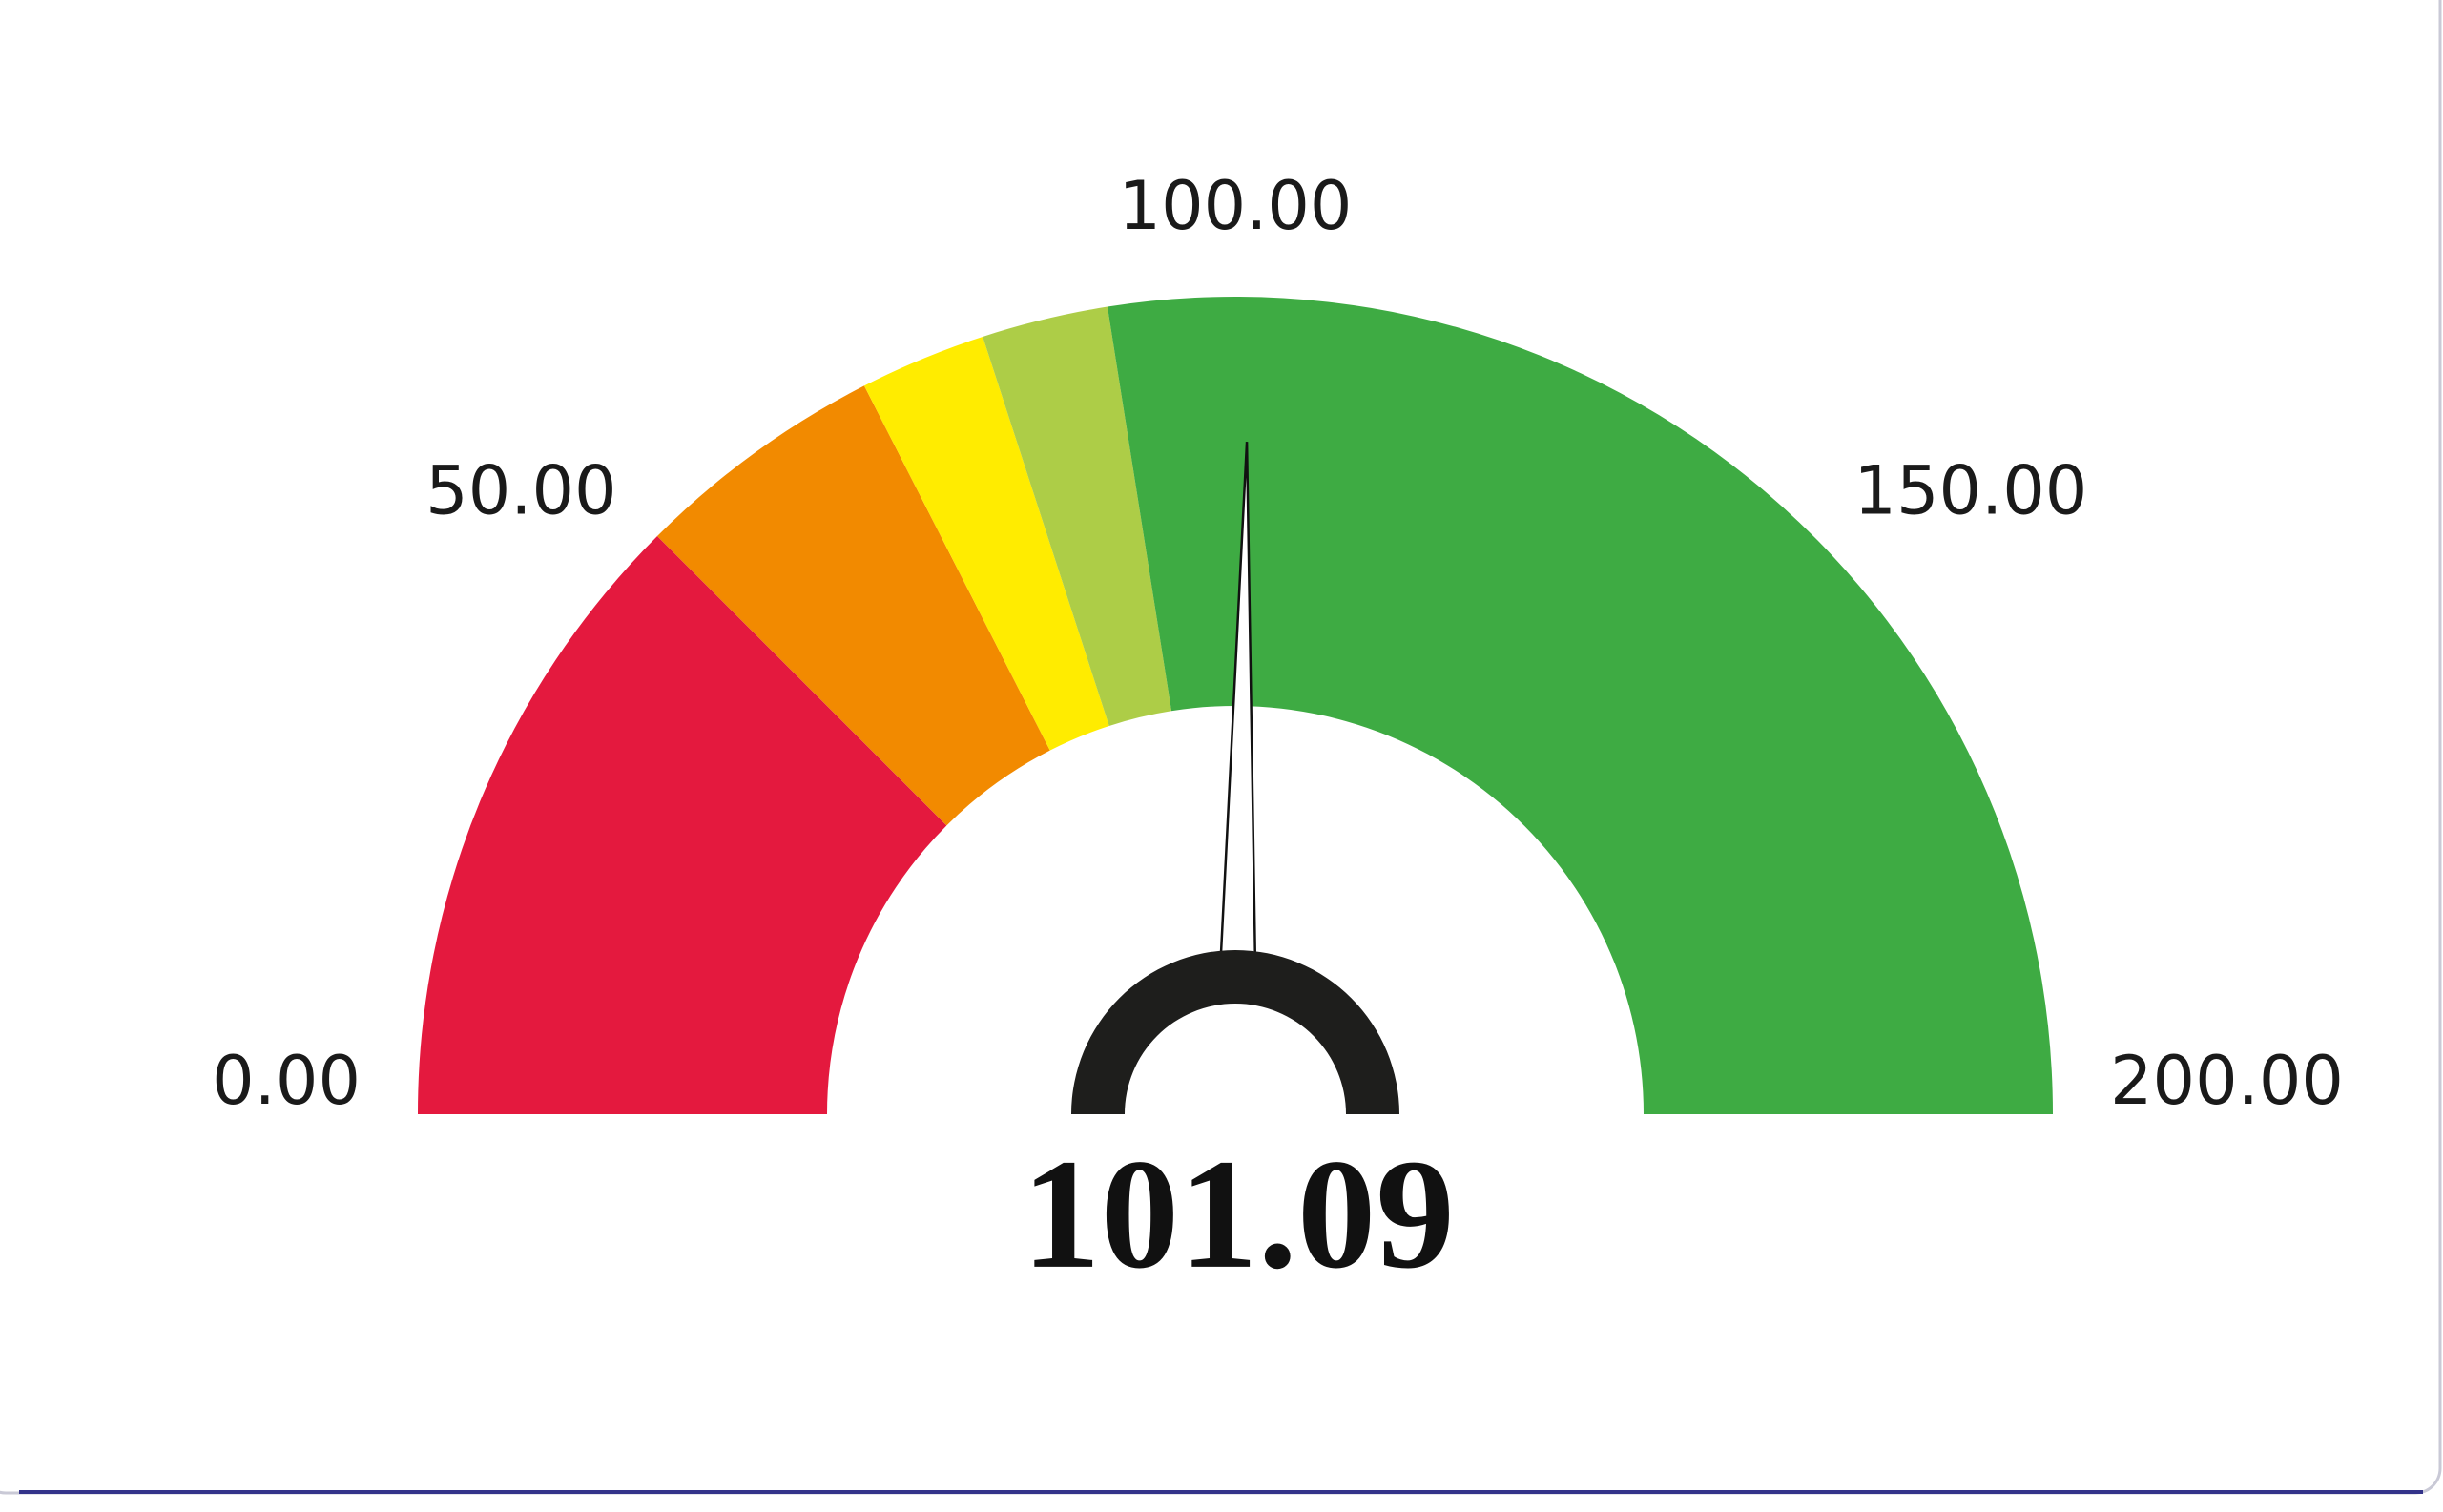 The height and width of the screenshot is (1512, 2443). Describe the element at coordinates (1238, 1214) in the screenshot. I see `gauge-value: 101.09` at that location.